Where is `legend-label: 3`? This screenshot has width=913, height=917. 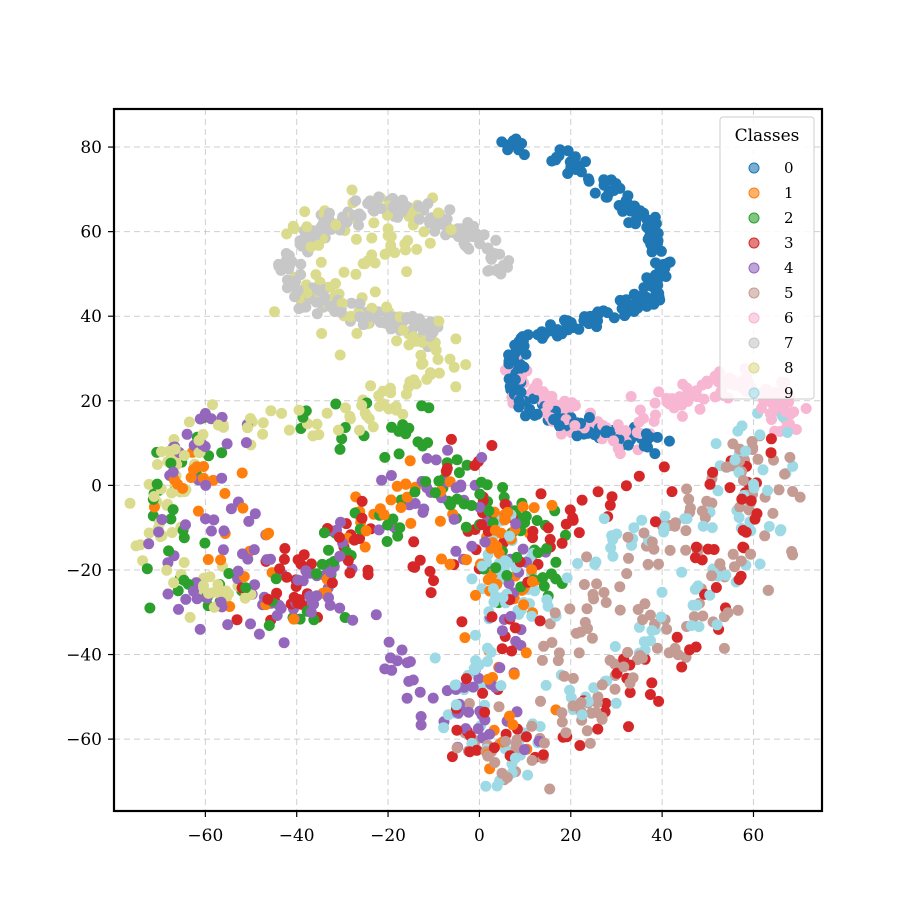
legend-label: 3 is located at coordinates (789, 243).